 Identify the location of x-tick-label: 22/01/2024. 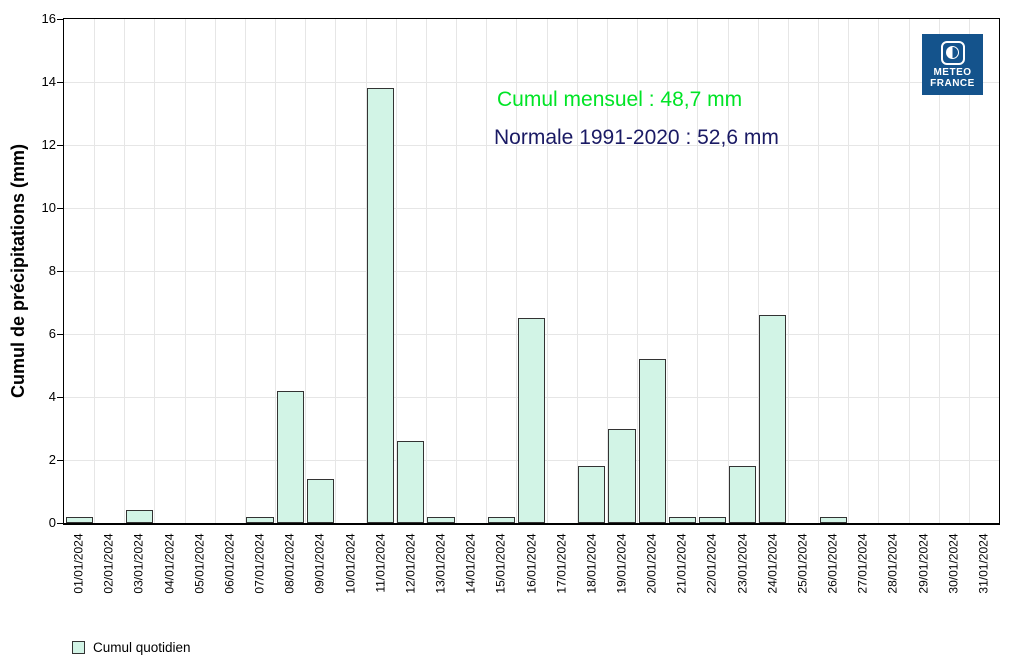
(711, 563).